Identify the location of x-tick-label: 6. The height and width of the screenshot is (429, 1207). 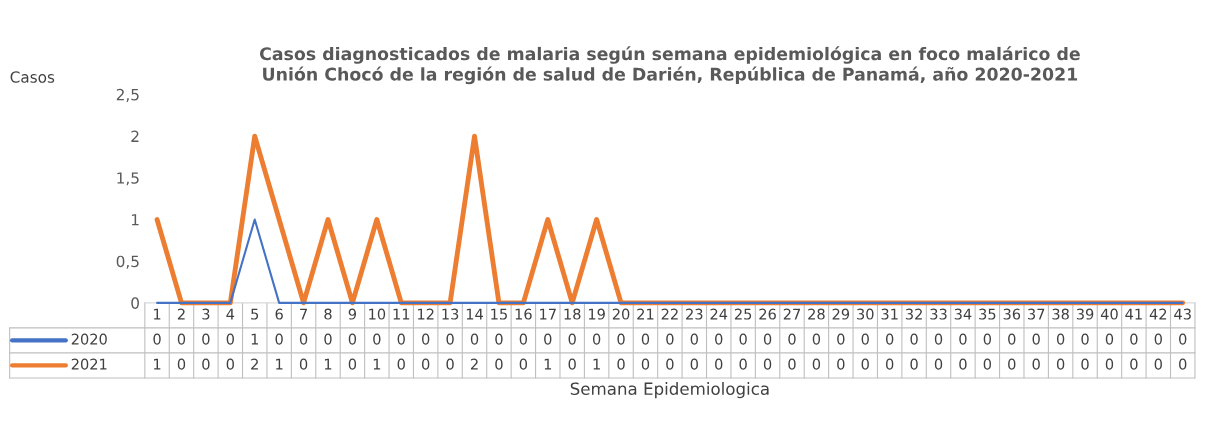
(279, 314).